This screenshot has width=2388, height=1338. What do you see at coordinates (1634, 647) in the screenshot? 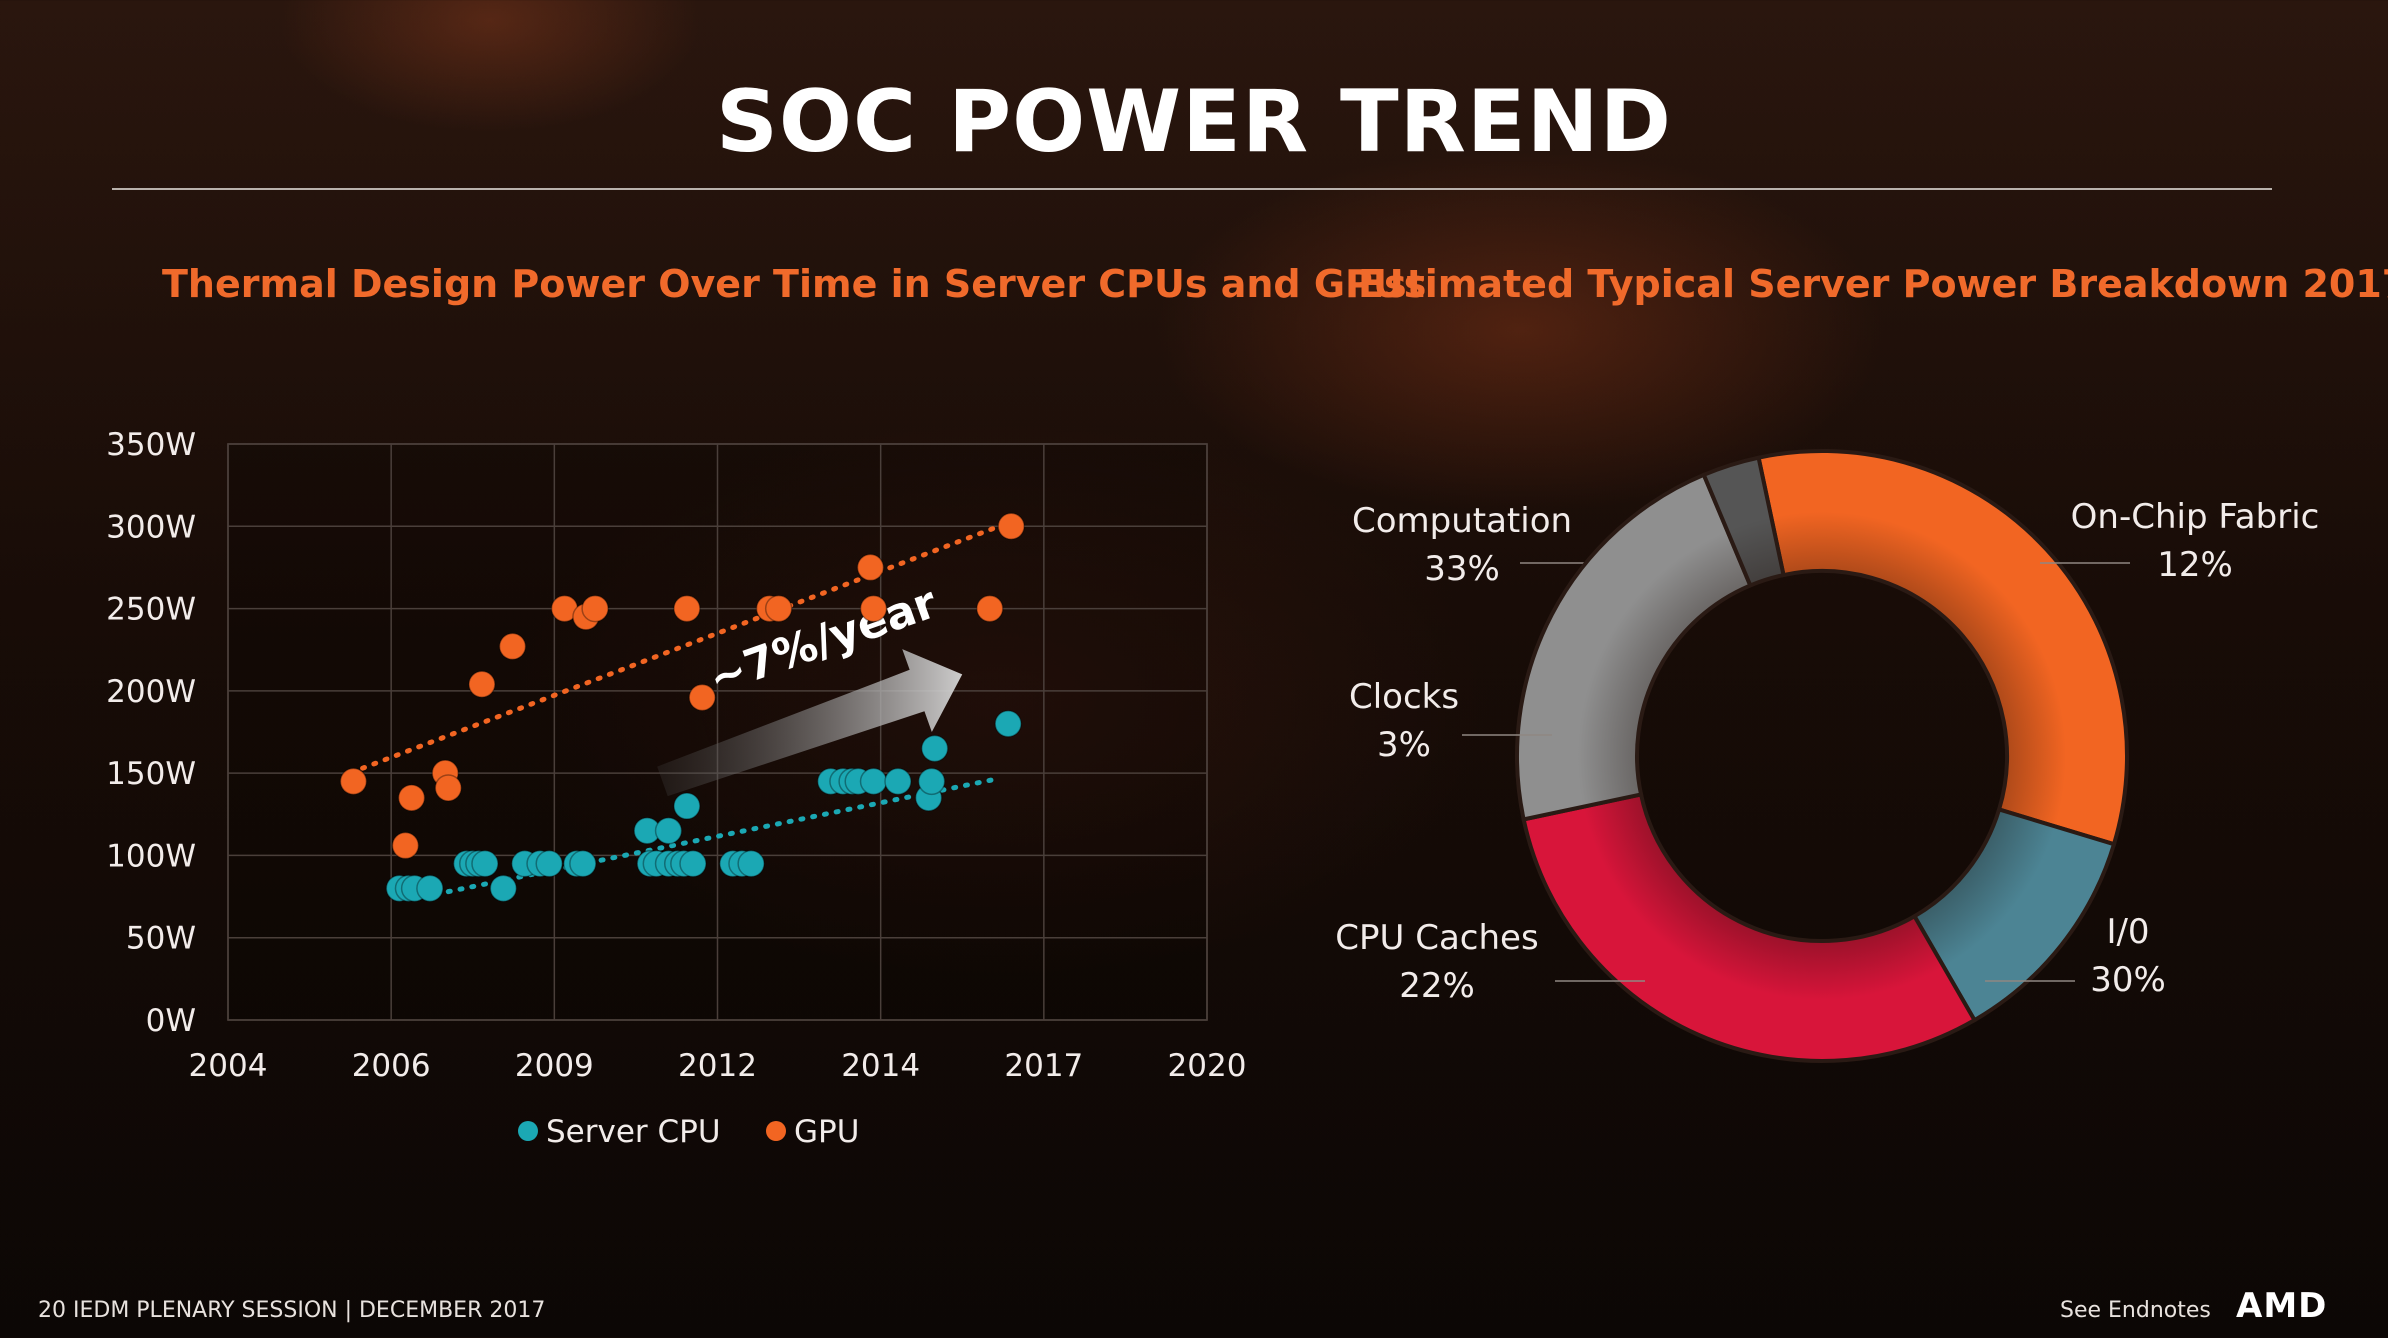
I see `donut-slice-cpu-caches` at bounding box center [1634, 647].